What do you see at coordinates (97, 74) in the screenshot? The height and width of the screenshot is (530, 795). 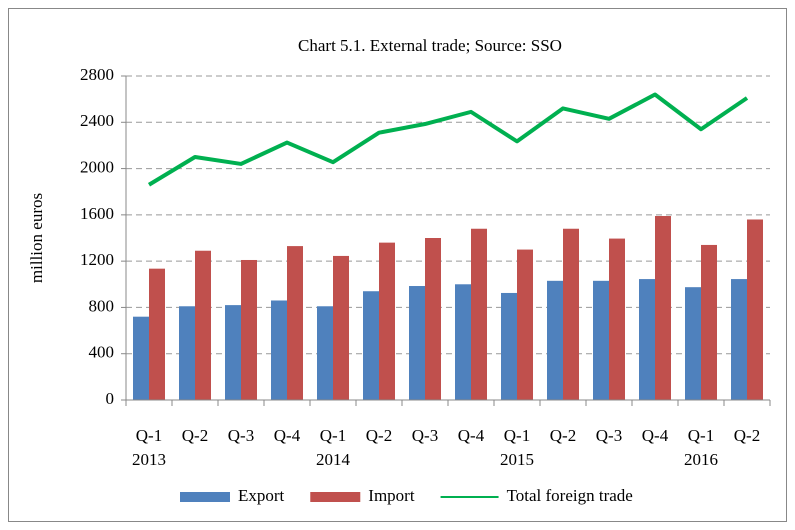 I see `y-tick-label: 2800` at bounding box center [97, 74].